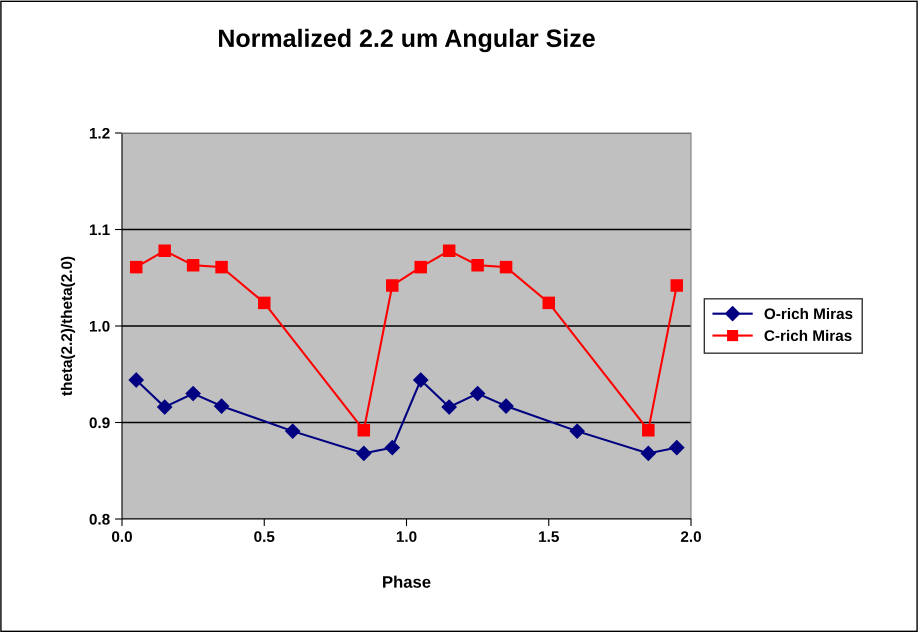 The height and width of the screenshot is (632, 918). Describe the element at coordinates (407, 40) in the screenshot. I see `chart-title: Normalized 2.2 um Angular Size` at that location.